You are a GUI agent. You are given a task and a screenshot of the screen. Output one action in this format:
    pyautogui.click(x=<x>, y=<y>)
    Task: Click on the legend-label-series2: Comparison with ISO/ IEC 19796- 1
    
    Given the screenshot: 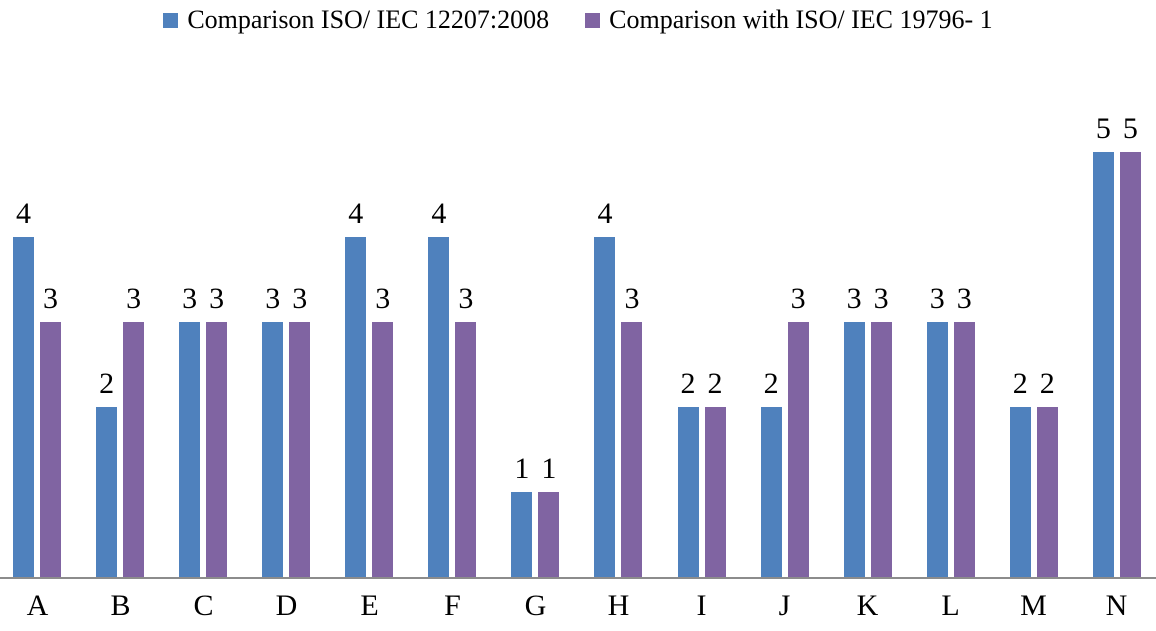 What is the action you would take?
    pyautogui.click(x=801, y=19)
    